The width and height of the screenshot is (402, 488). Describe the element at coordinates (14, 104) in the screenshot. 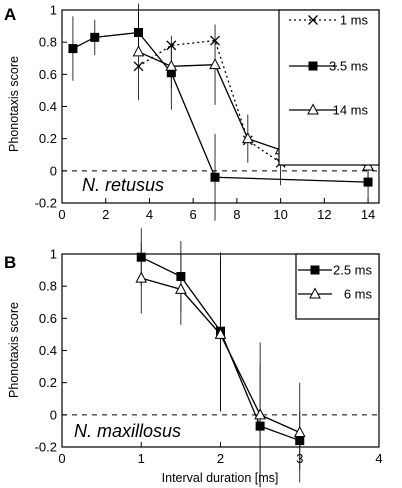

I see `panel-a-y-axis-label: Phonotaxis score` at that location.